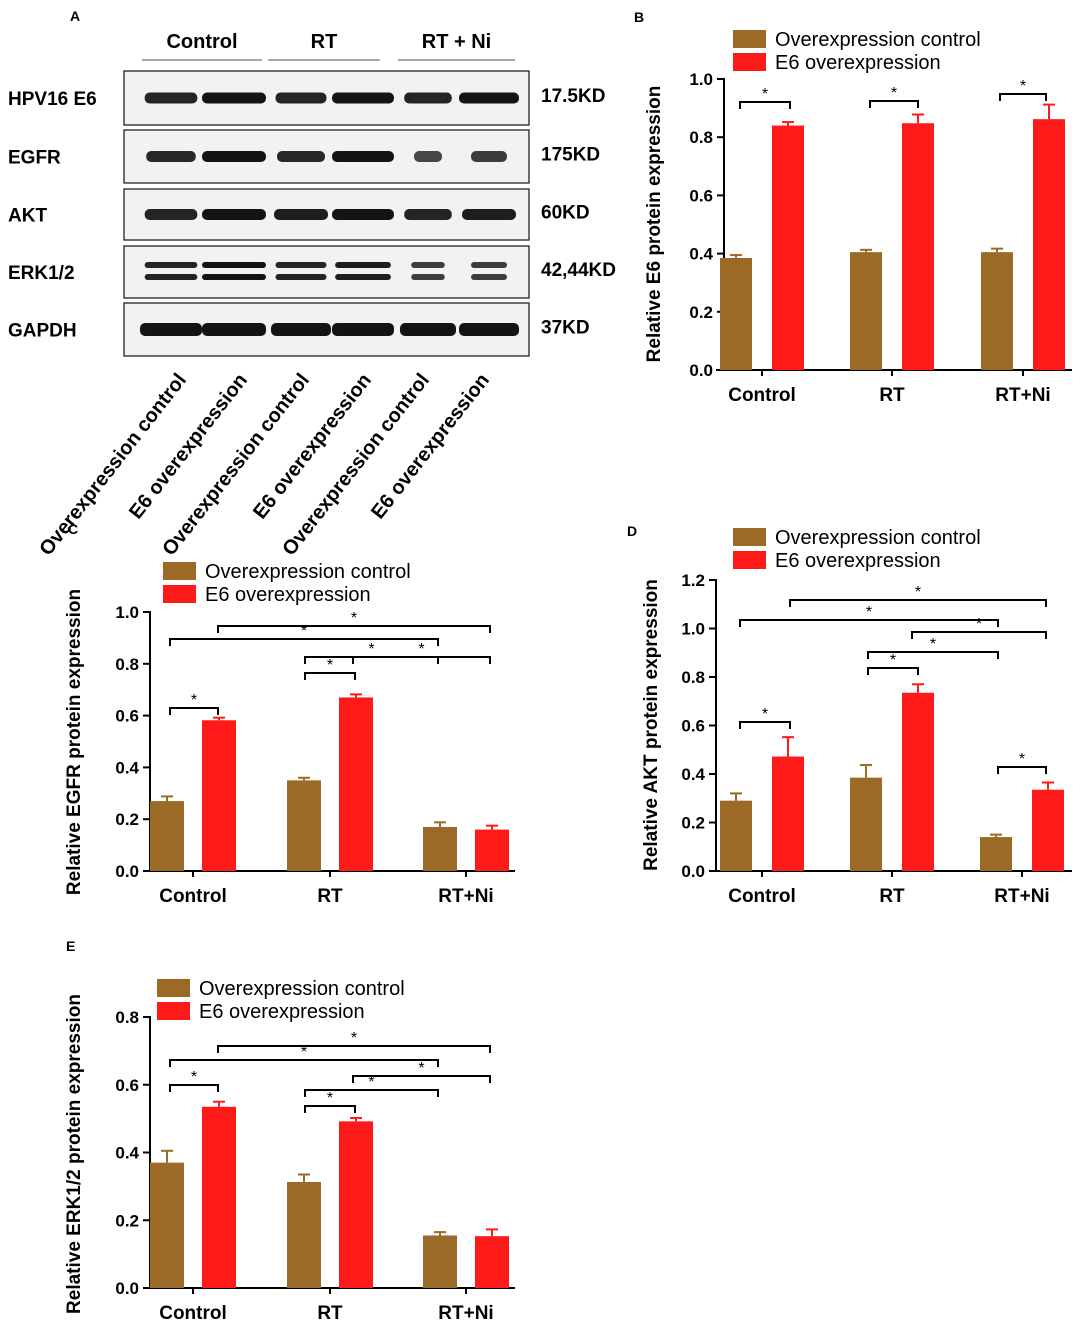 This screenshot has height=1332, width=1084. What do you see at coordinates (34, 158) in the screenshot?
I see `blot-protein-label: EGFR` at bounding box center [34, 158].